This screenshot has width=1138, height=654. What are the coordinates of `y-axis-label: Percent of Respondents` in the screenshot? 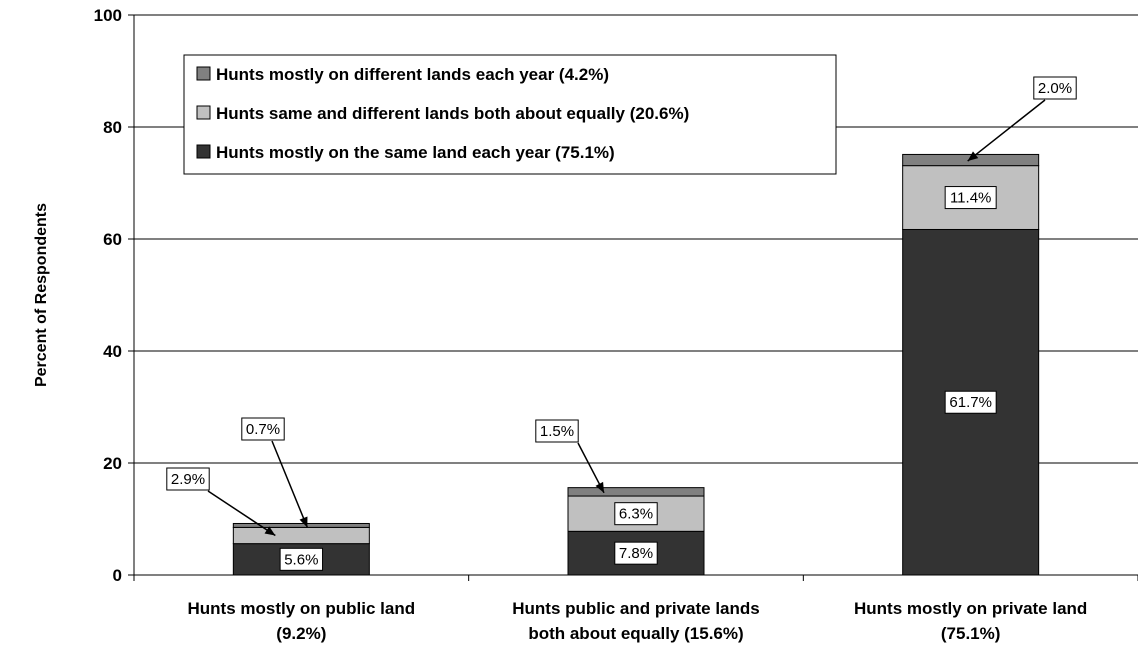 It's located at (41, 295).